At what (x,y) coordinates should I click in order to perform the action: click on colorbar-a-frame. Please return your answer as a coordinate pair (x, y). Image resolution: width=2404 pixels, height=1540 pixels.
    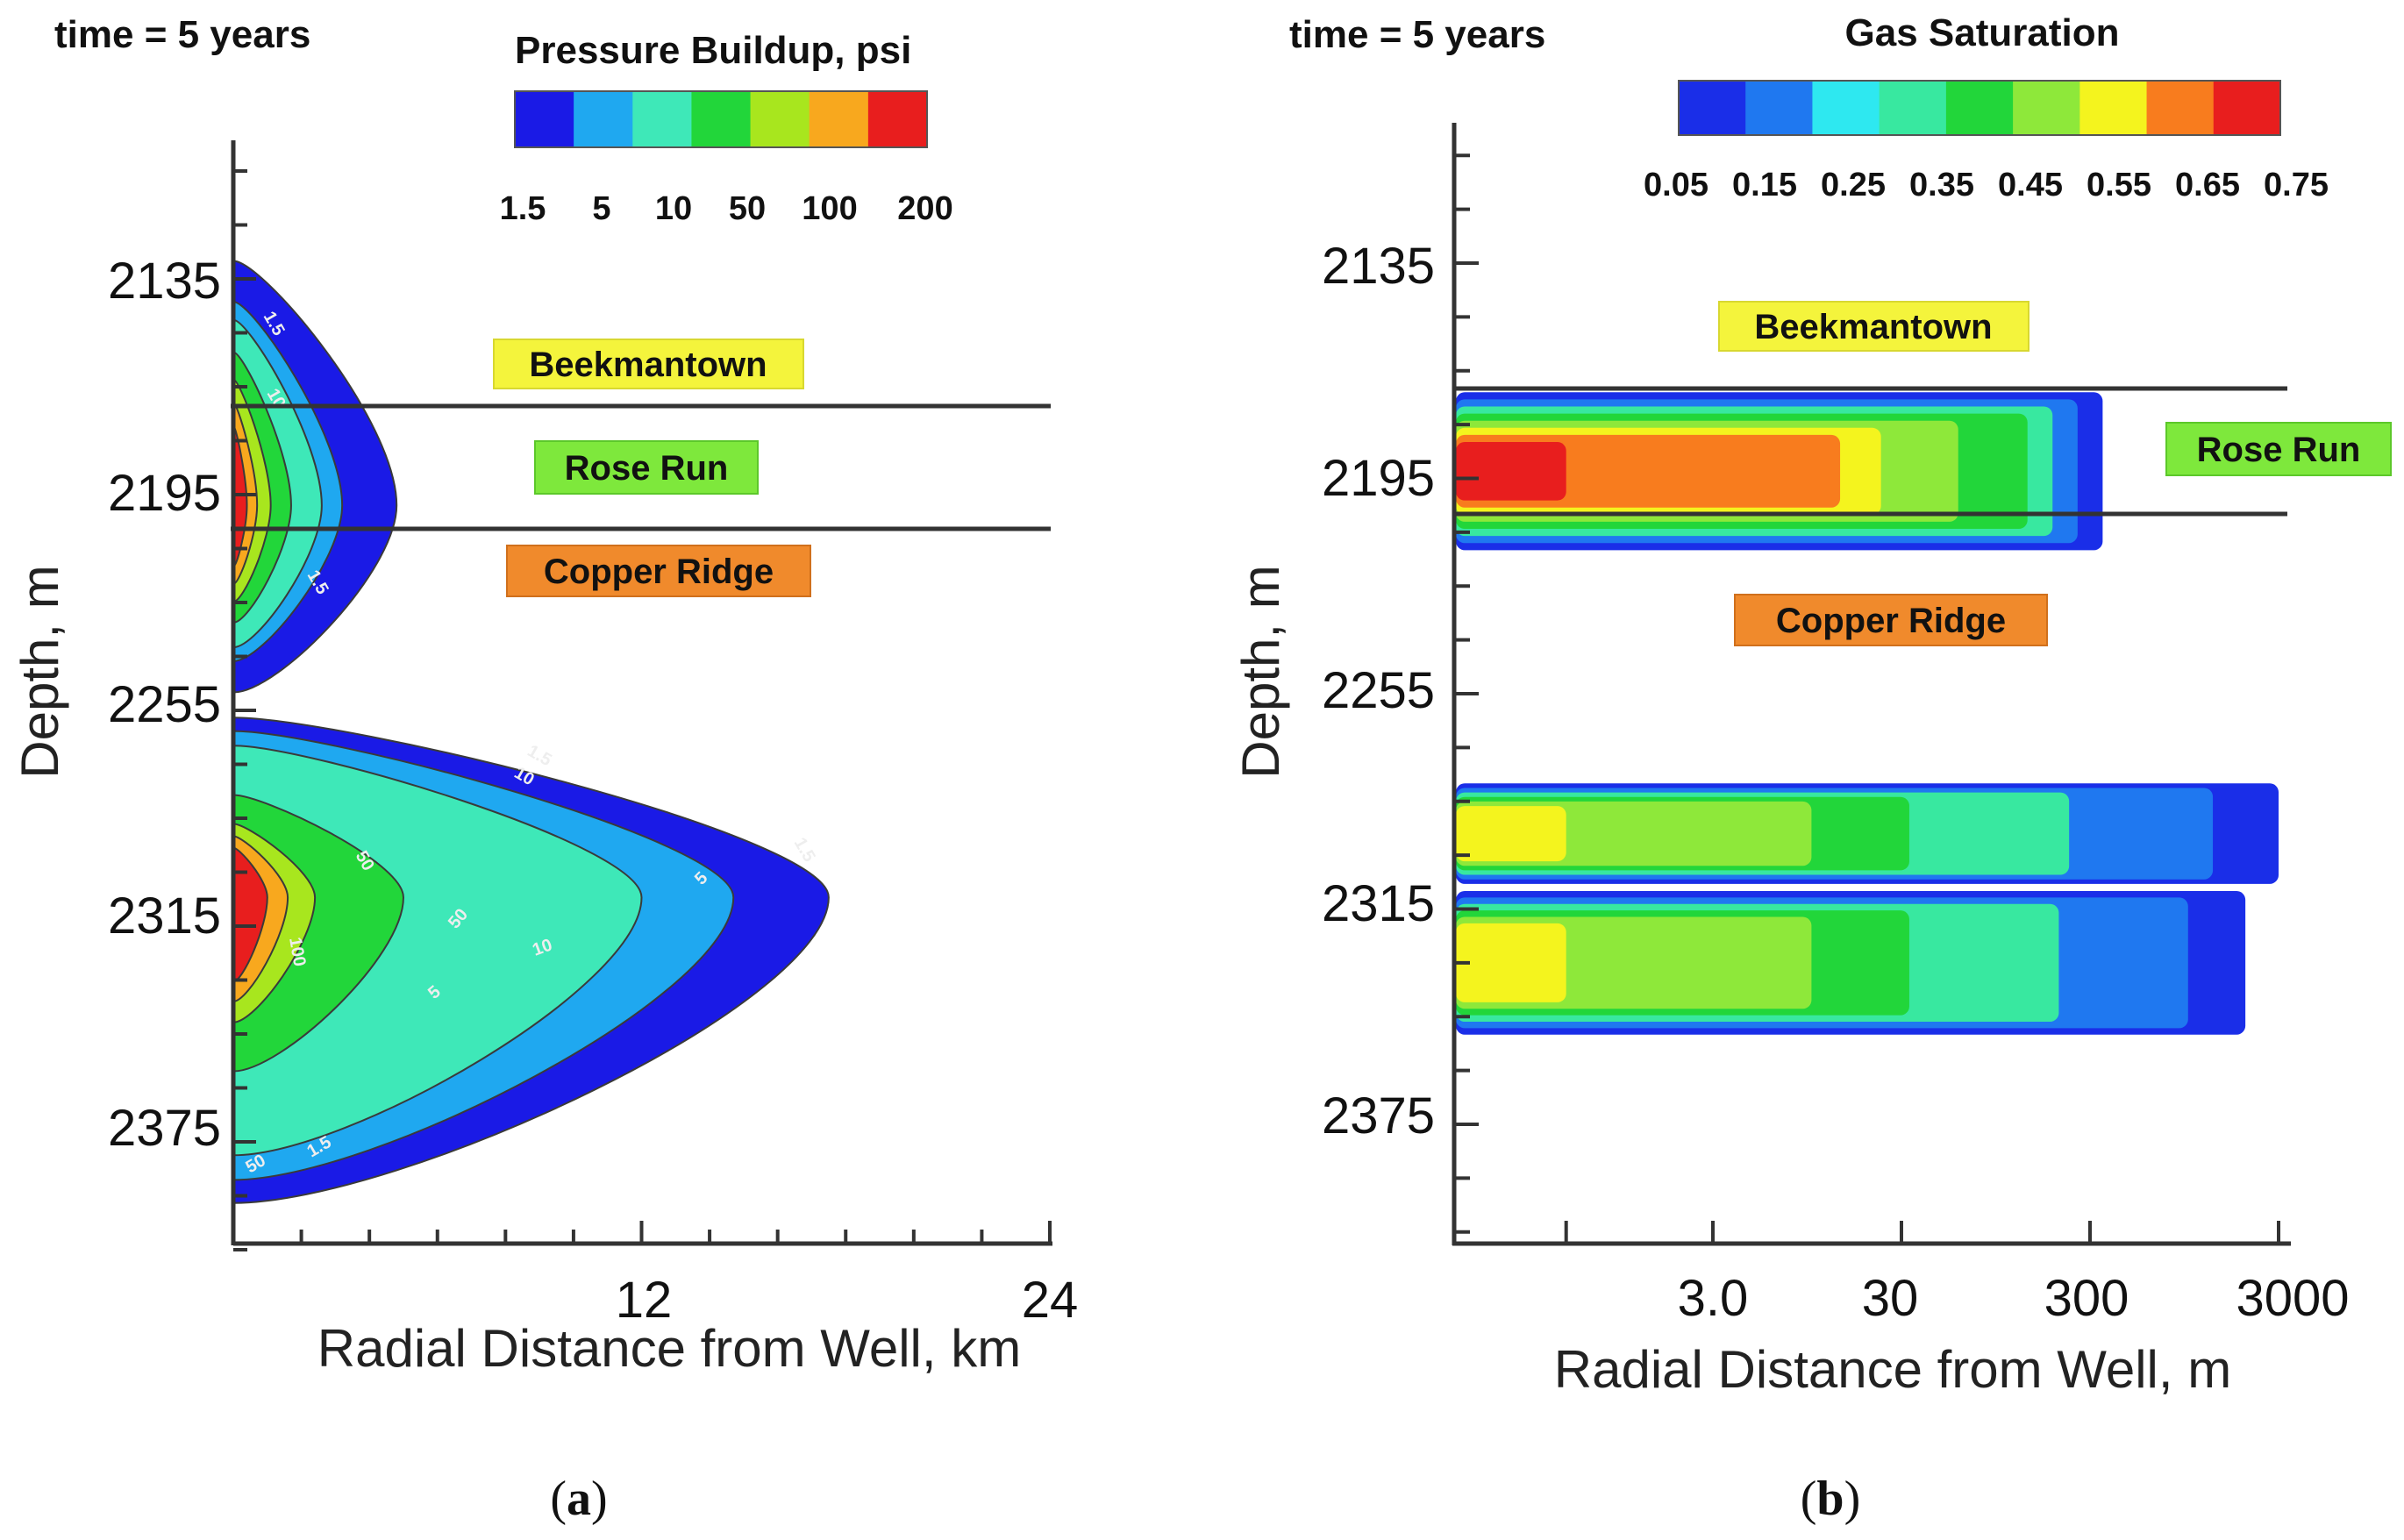
    Looking at the image, I should click on (721, 119).